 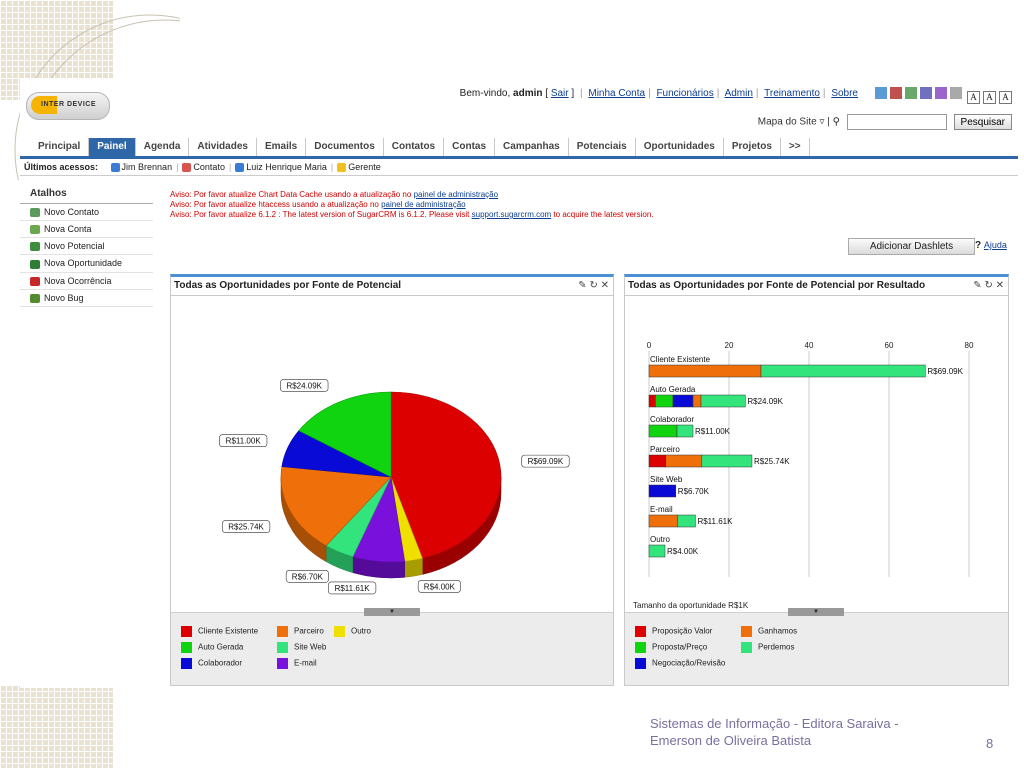 What do you see at coordinates (532, 147) in the screenshot?
I see `tab-campanhas: Campanhas` at bounding box center [532, 147].